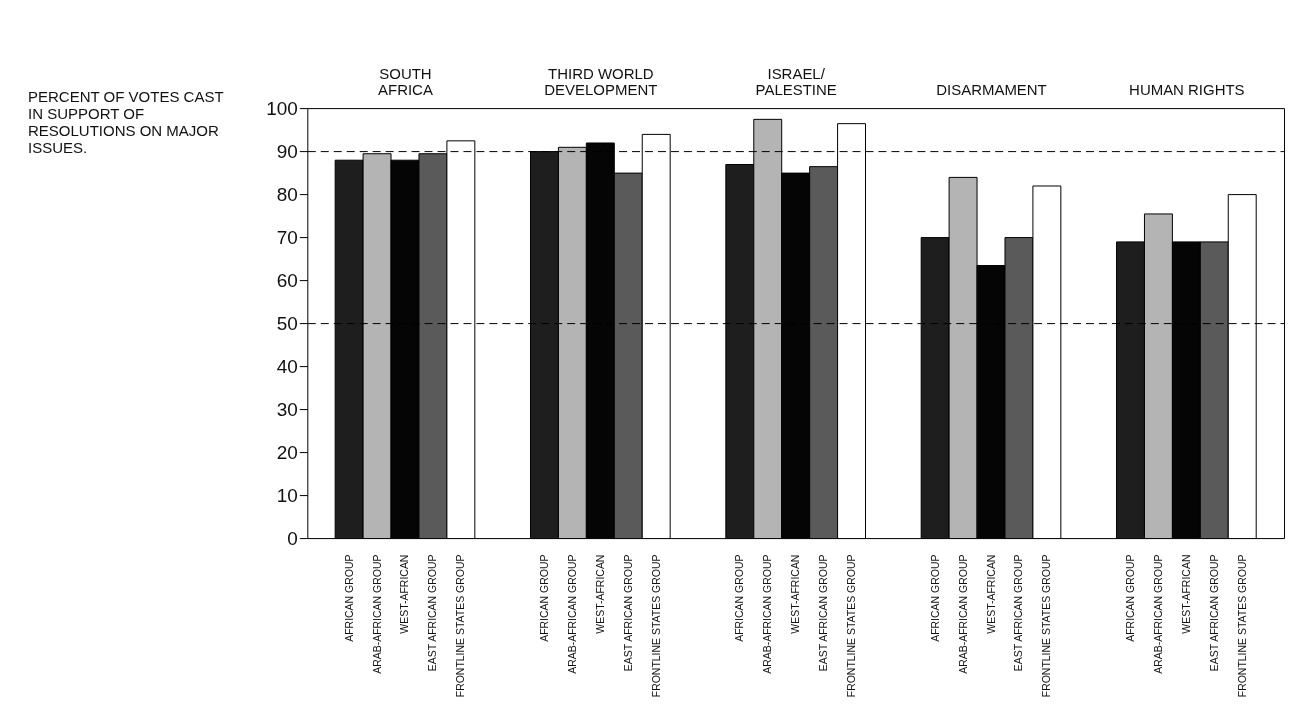 This screenshot has width=1313, height=728. I want to click on y-tick-label: 80, so click(287, 195).